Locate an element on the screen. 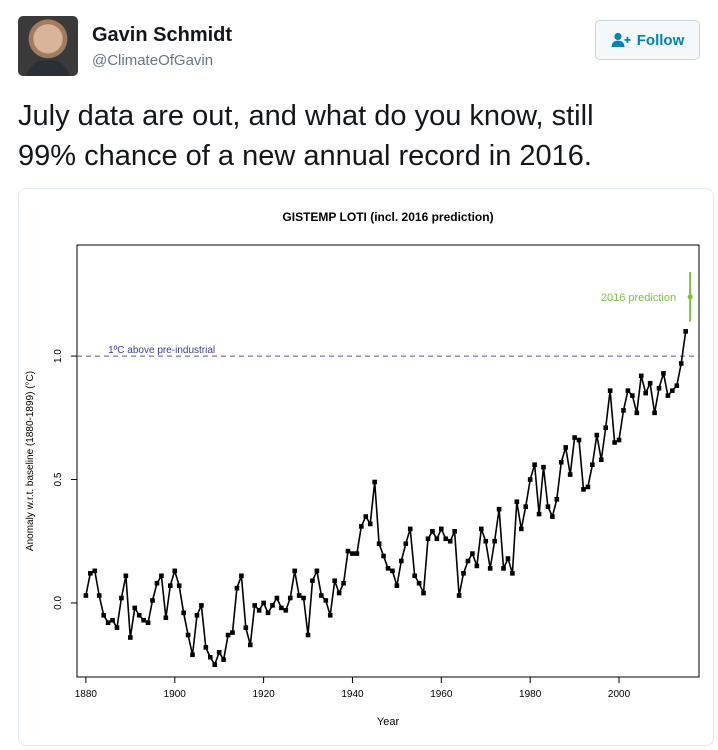  prediction-label: 2016 prediction is located at coordinates (638, 298).